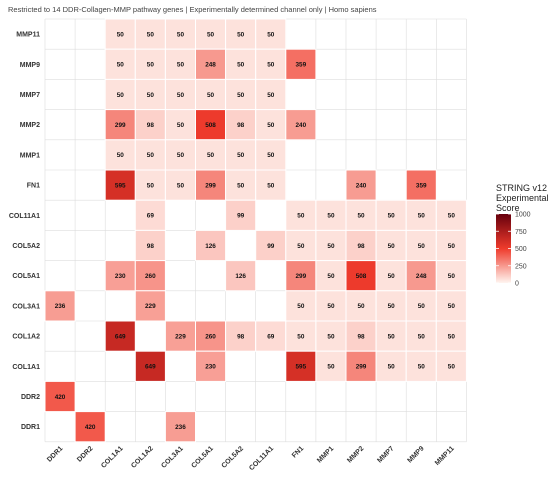 This screenshot has width=550, height=484. Describe the element at coordinates (325, 454) in the screenshot. I see `x-tick-label: MMP1` at that location.